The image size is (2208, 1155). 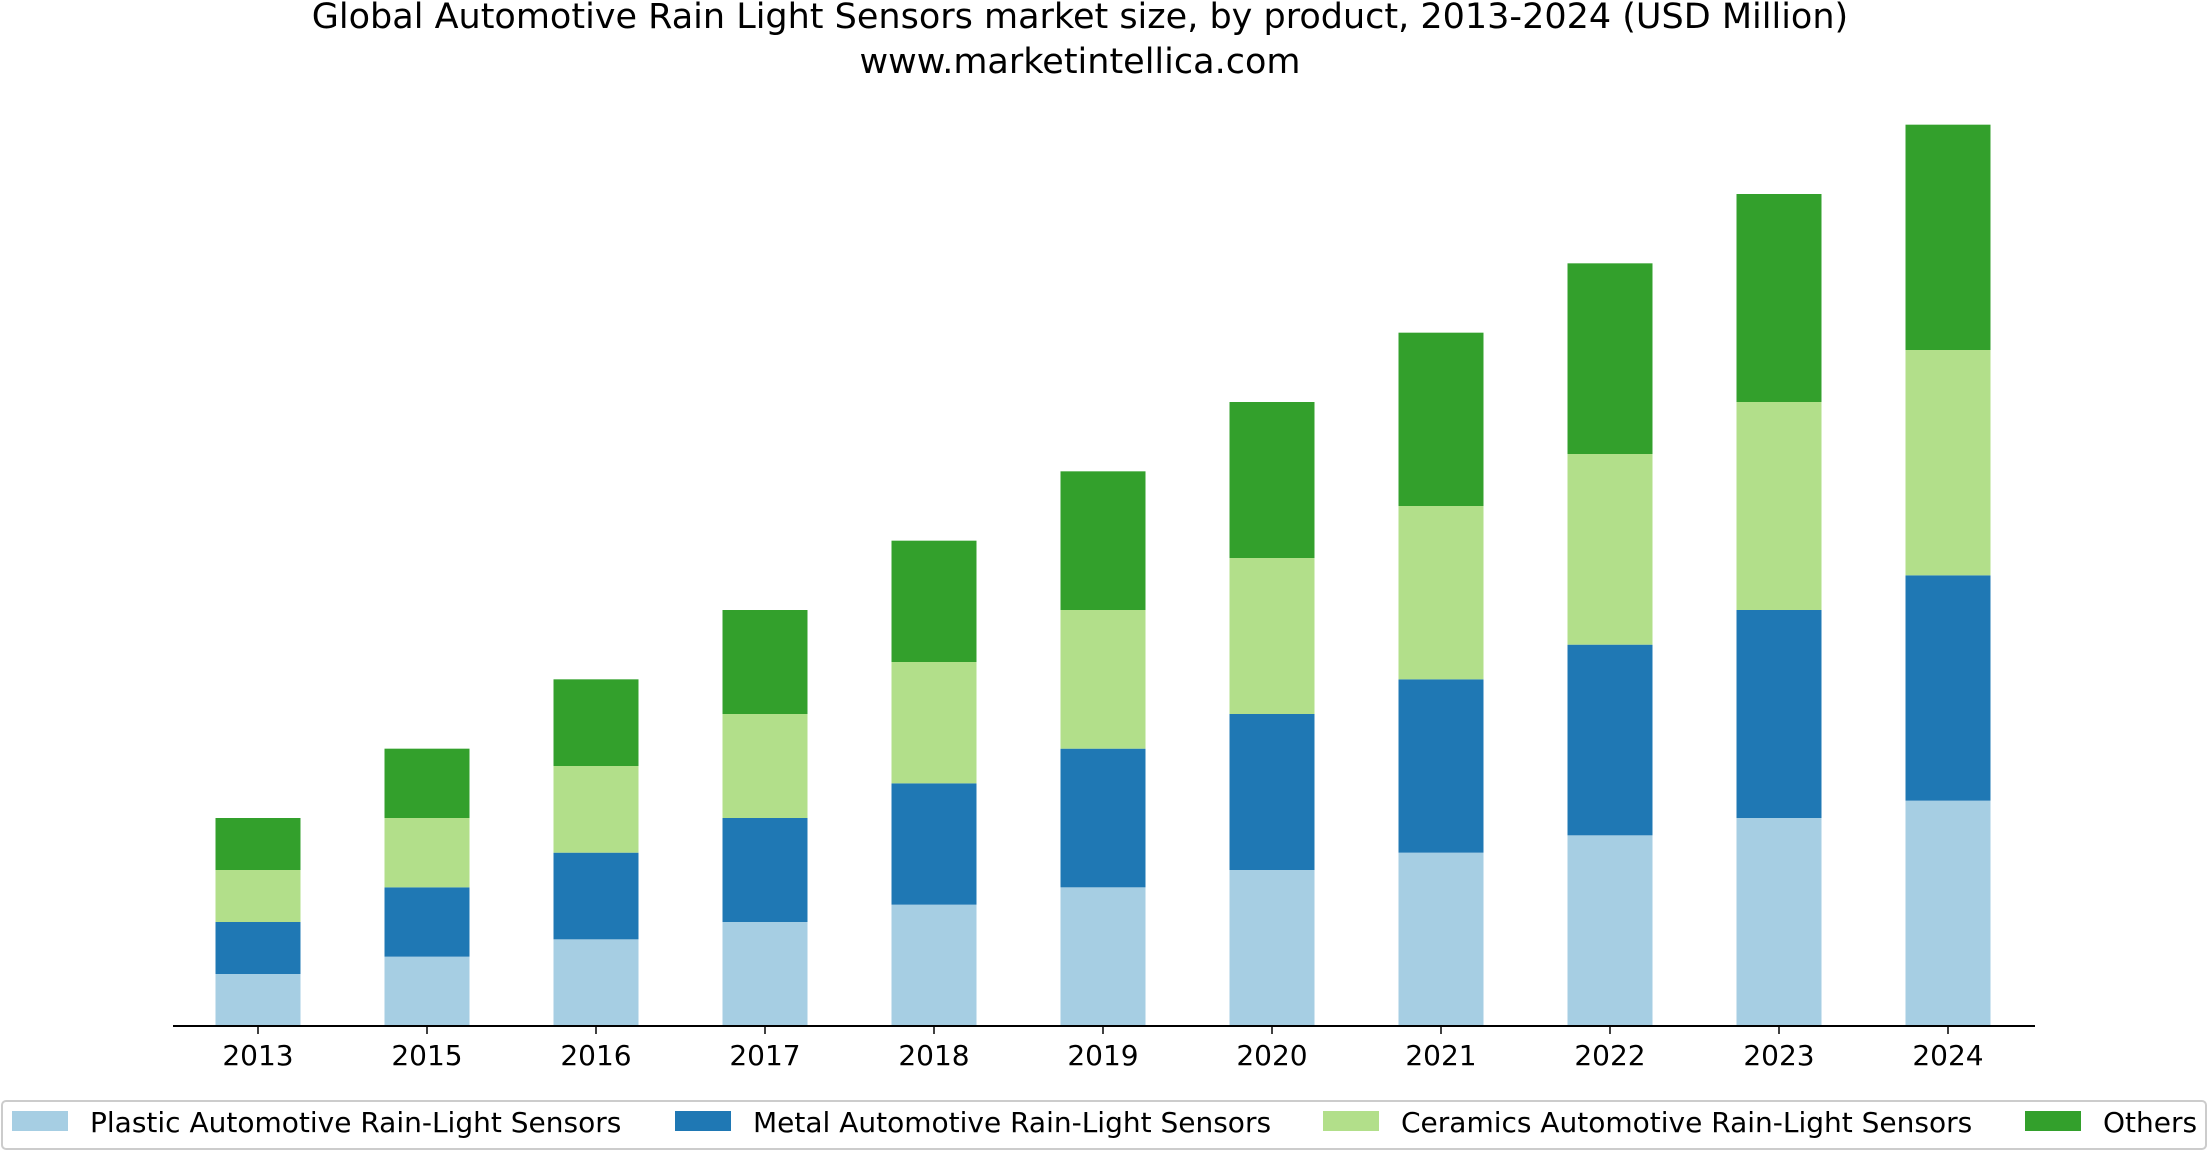 What do you see at coordinates (1609, 1055) in the screenshot?
I see `x-tick-label-2022: 2022` at bounding box center [1609, 1055].